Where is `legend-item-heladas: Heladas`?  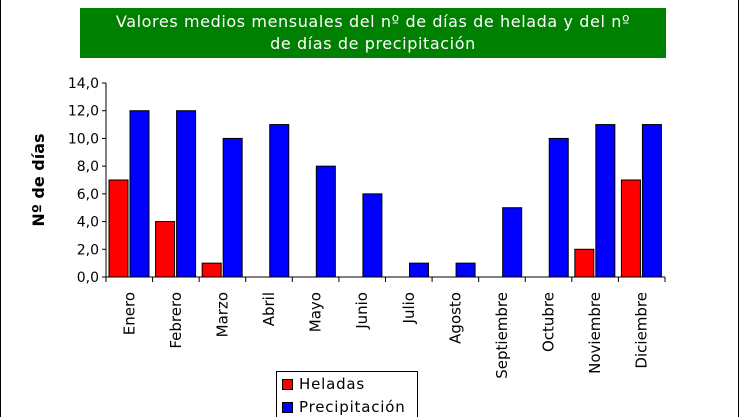 legend-item-heladas: Heladas is located at coordinates (323, 384).